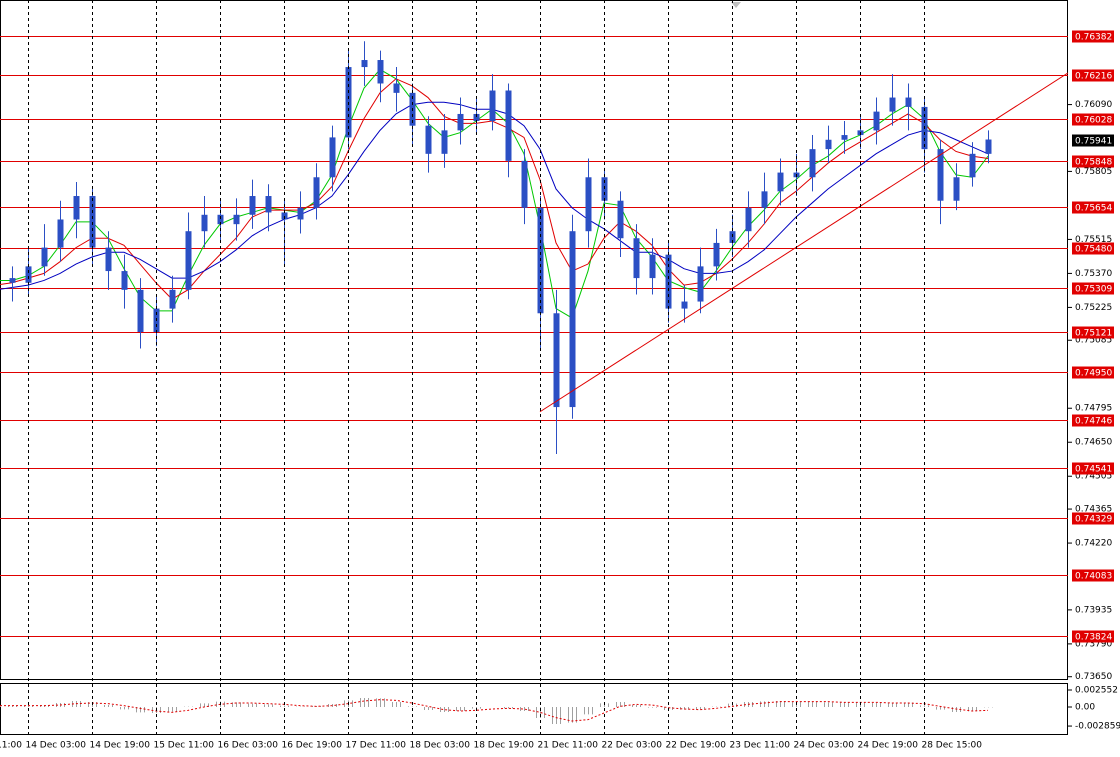 This screenshot has height=757, width=1120. I want to click on level-label: 0.74746, so click(1093, 422).